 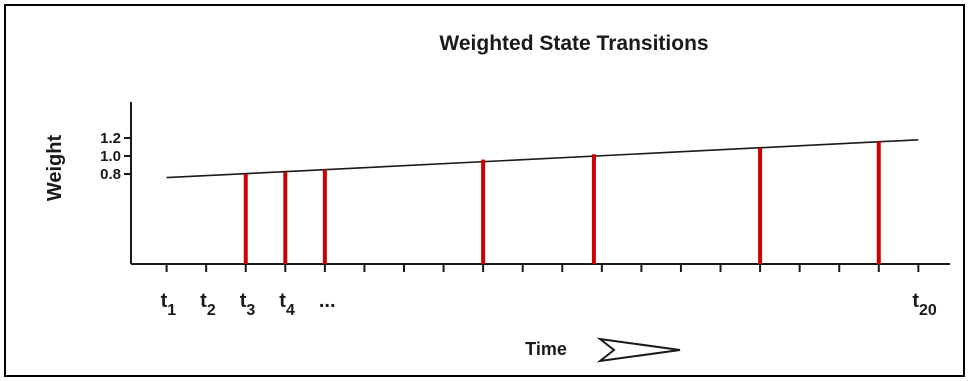 I want to click on y-tick-label: 0.8, so click(x=110, y=174).